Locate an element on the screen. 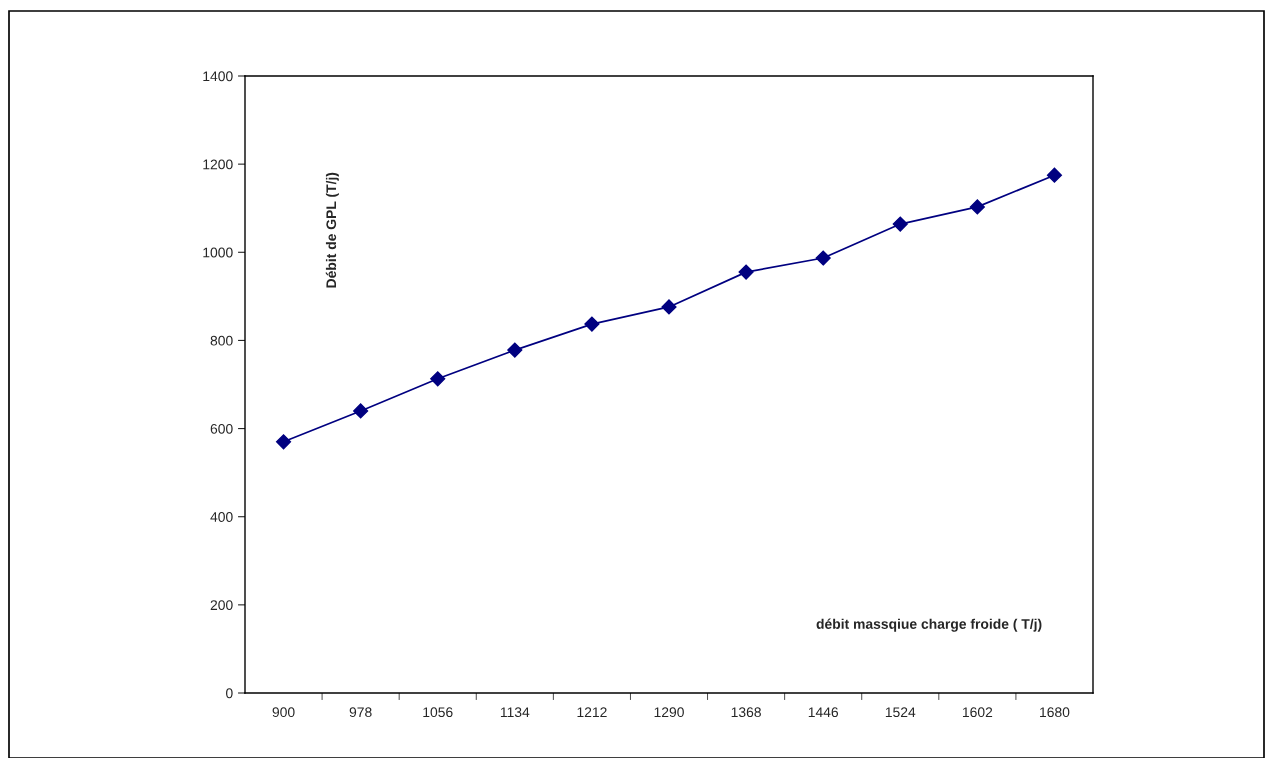 The height and width of the screenshot is (758, 1274). x-tick-label: 1134 is located at coordinates (515, 712).